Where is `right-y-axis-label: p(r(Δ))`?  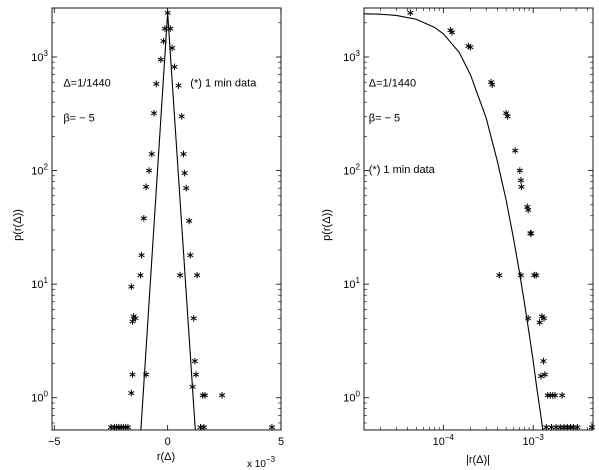
right-y-axis-label: p(r(Δ)) is located at coordinates (327, 225).